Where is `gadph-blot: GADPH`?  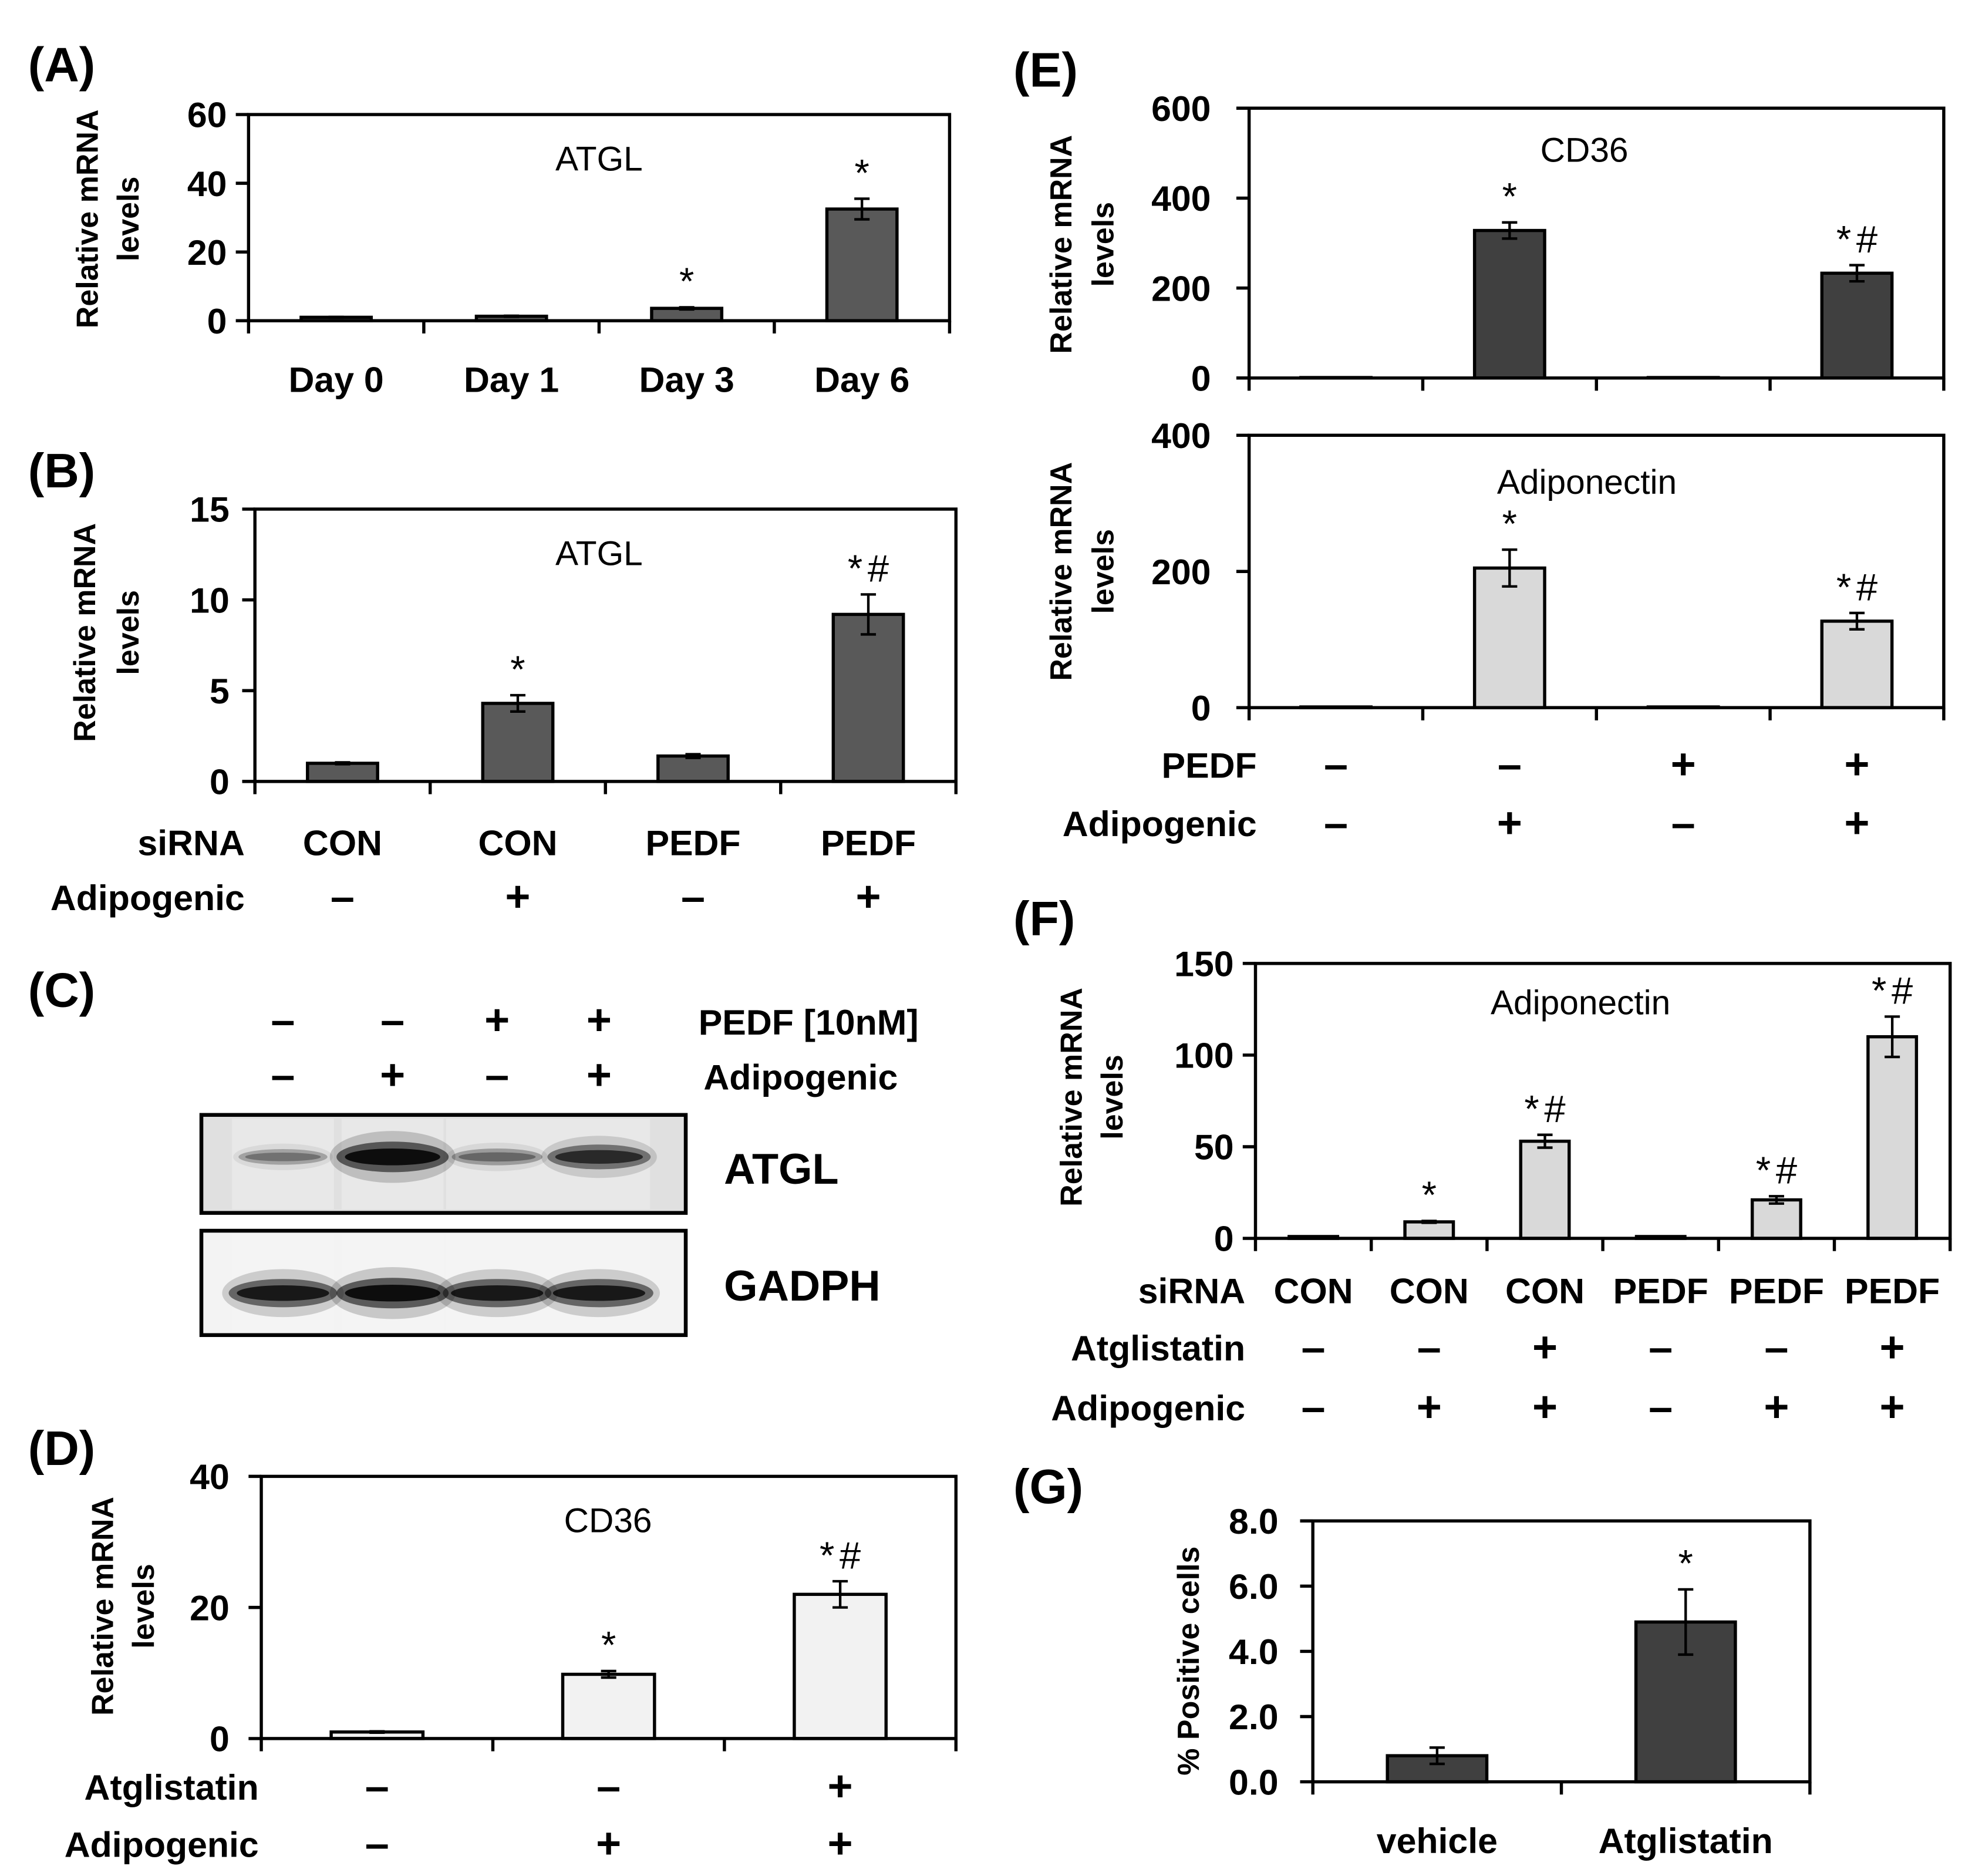 gadph-blot: GADPH is located at coordinates (540, 1283).